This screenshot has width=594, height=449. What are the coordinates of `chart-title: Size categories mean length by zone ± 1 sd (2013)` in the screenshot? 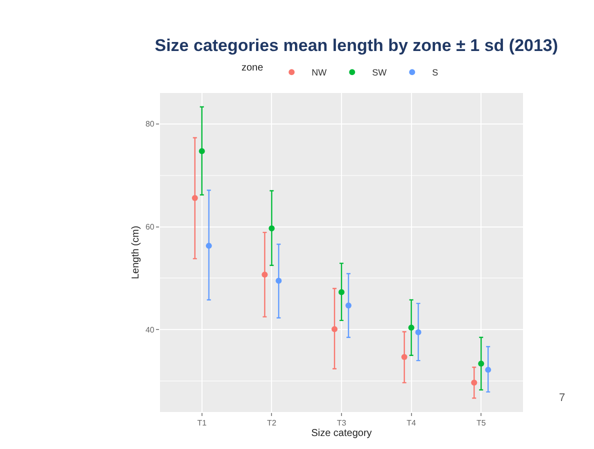 It's located at (356, 45).